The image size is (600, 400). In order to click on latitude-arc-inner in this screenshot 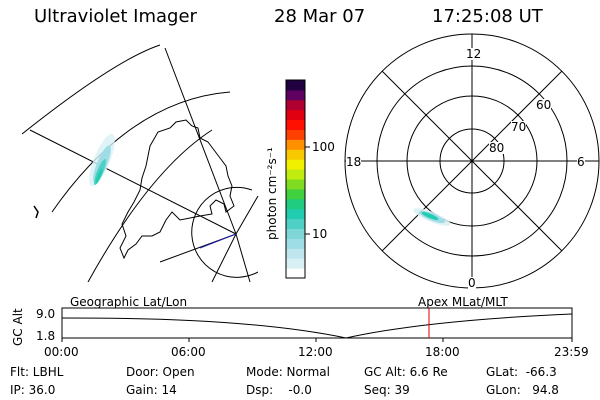, I will do `click(150, 206)`.